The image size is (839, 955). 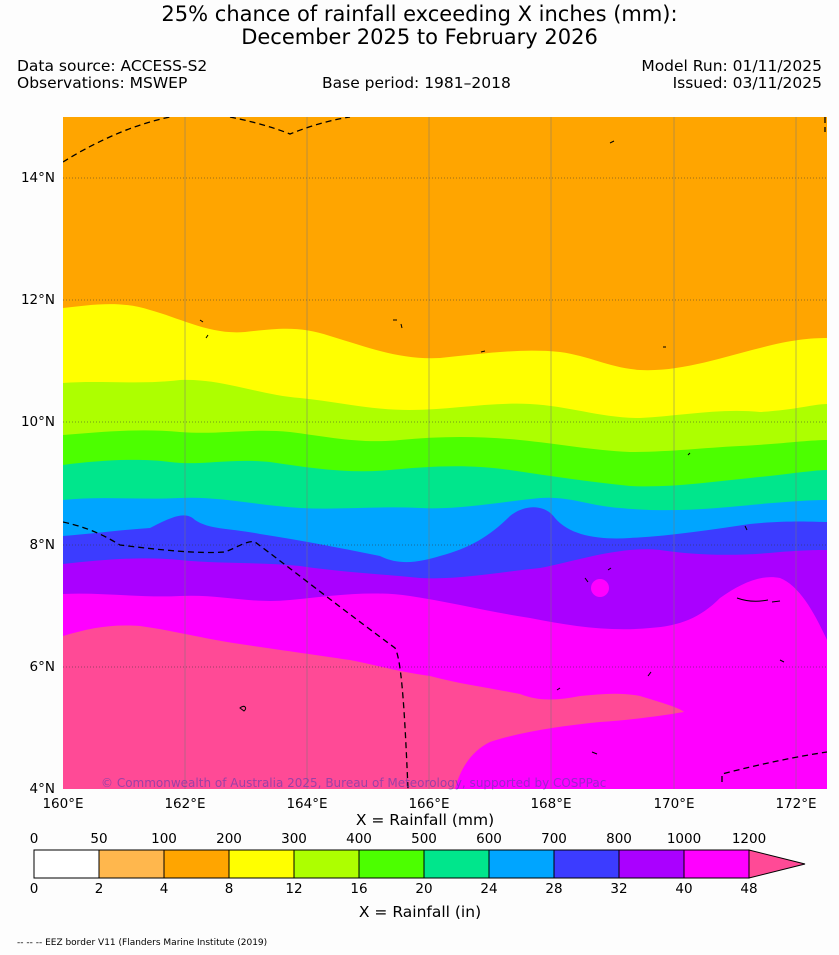 I want to click on magenta-spot, so click(x=600, y=588).